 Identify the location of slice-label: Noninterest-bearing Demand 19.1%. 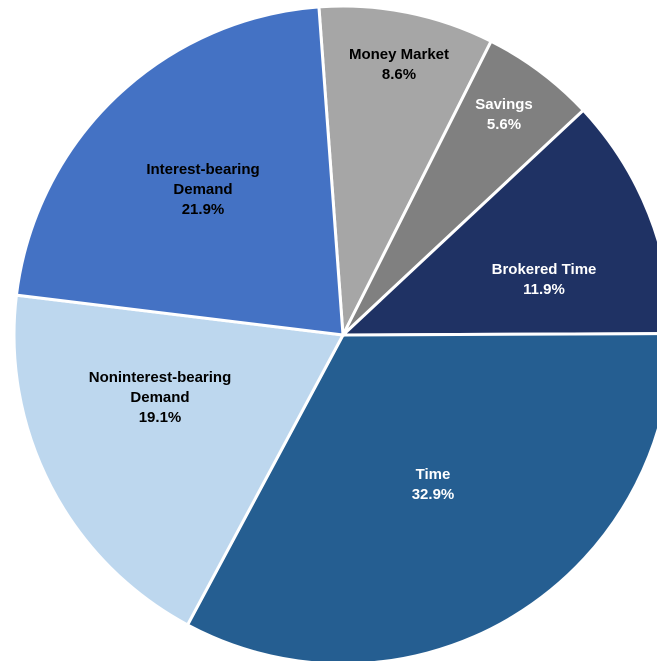
(160, 398).